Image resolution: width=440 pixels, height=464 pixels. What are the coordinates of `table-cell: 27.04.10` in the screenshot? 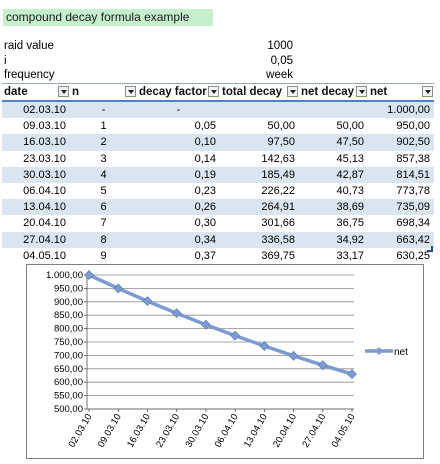 It's located at (36, 239).